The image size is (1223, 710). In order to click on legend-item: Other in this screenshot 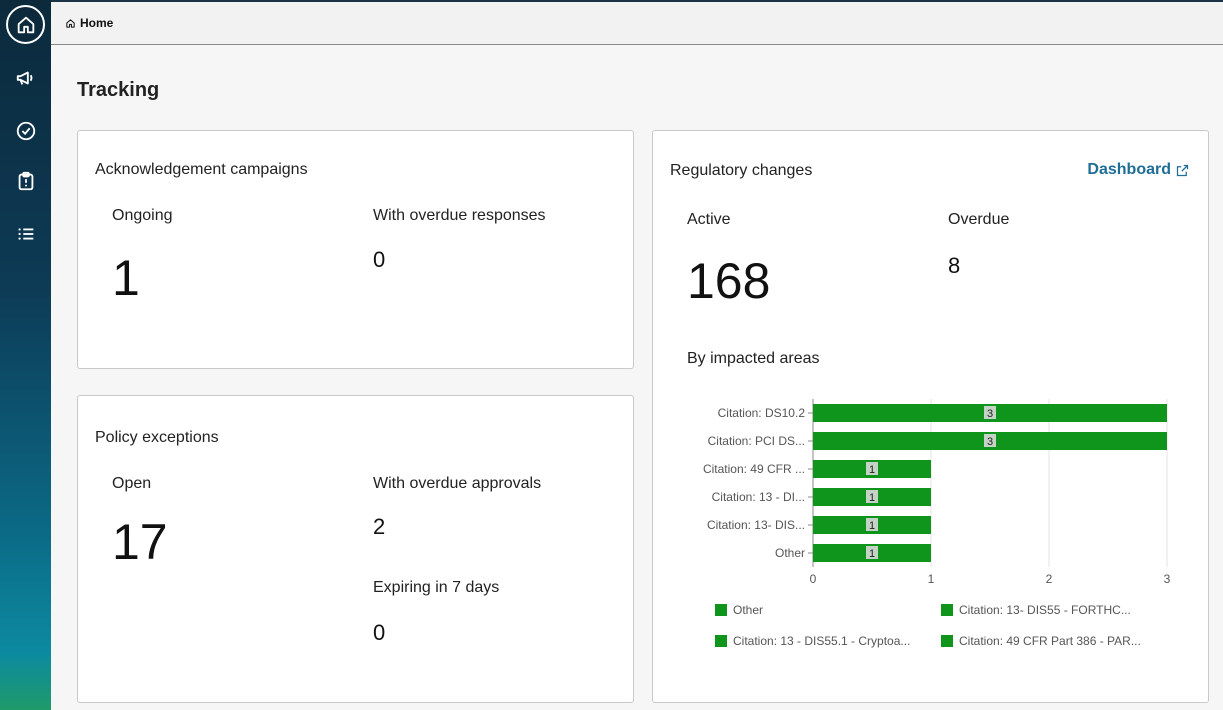, I will do `click(739, 610)`.